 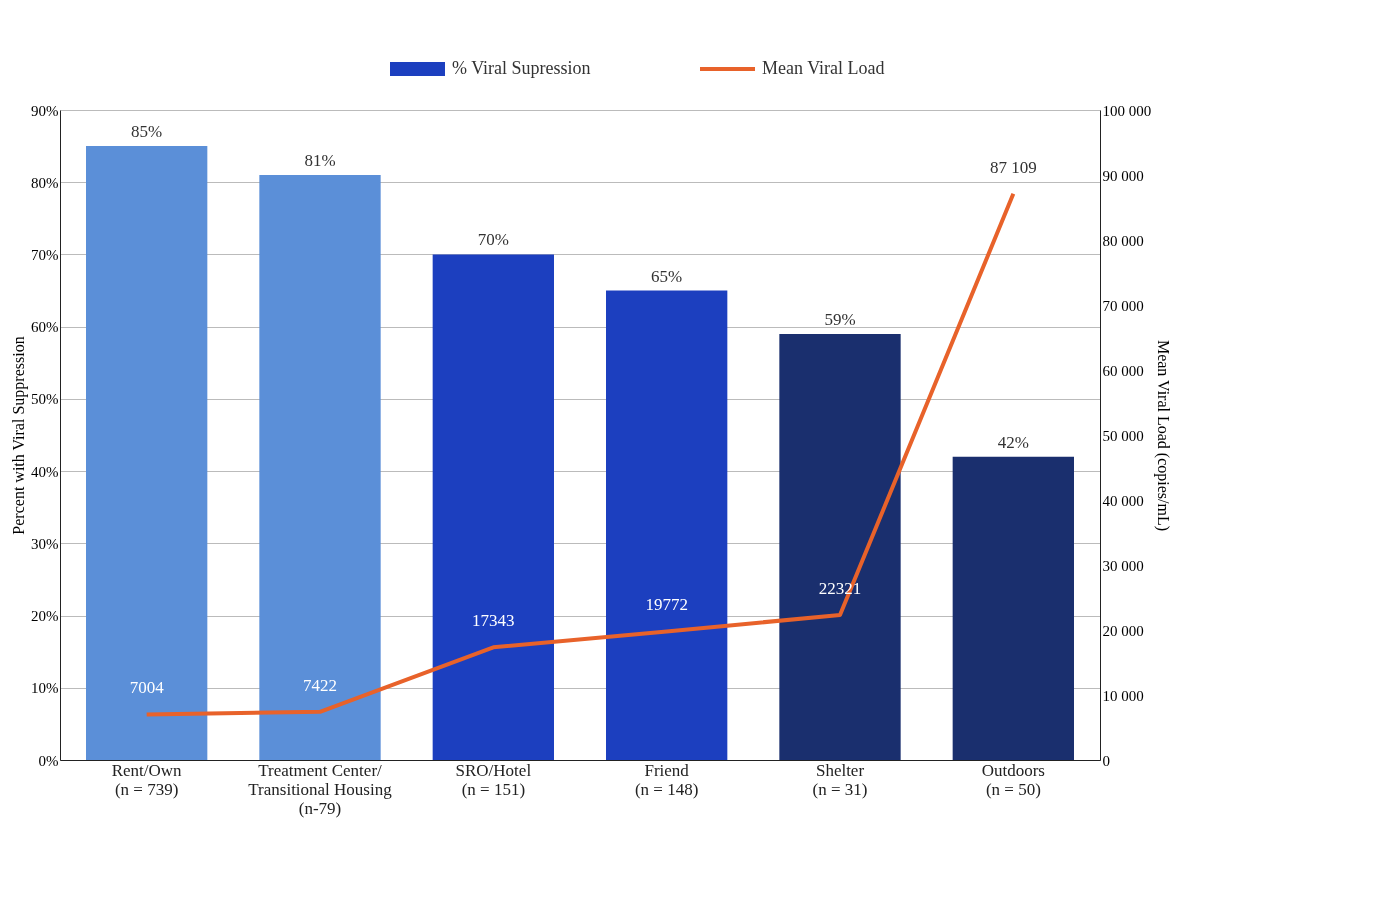 What do you see at coordinates (147, 779) in the screenshot?
I see `x-tick-label: Rent/Own (n = 739)` at bounding box center [147, 779].